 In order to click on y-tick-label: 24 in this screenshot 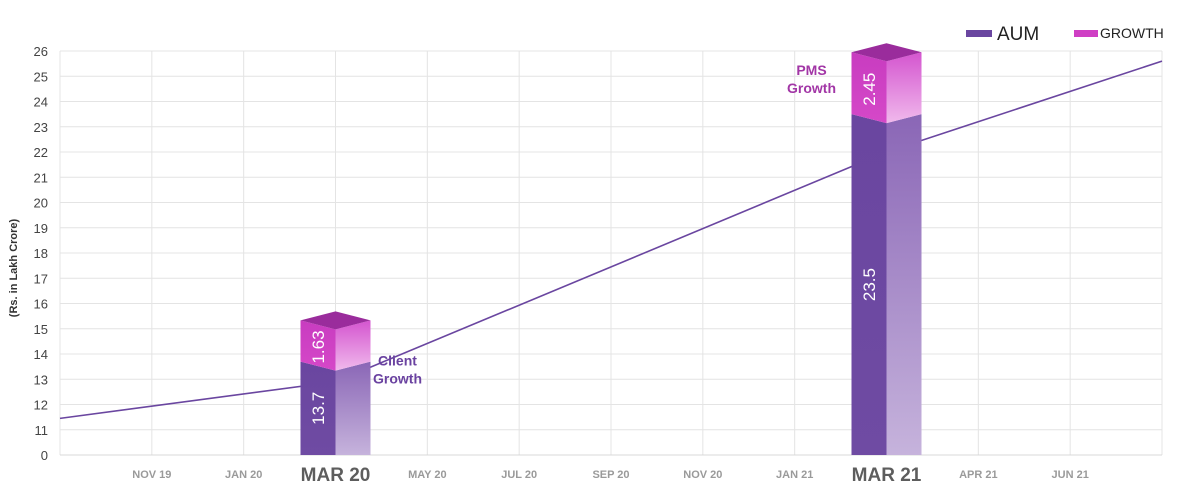, I will do `click(41, 102)`.